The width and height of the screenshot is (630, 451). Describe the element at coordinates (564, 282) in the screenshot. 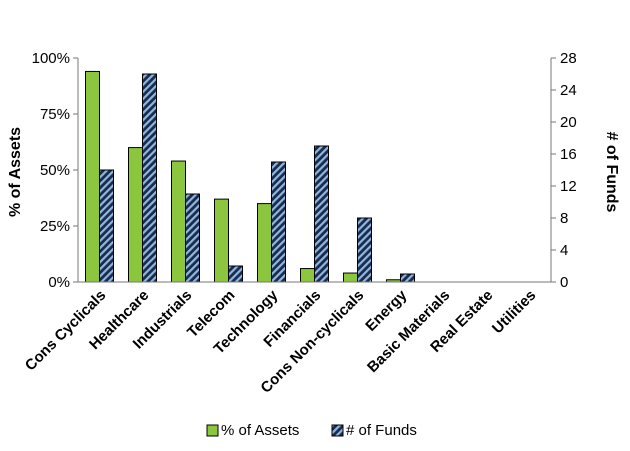

I see `y-right-tick-label: 0` at that location.